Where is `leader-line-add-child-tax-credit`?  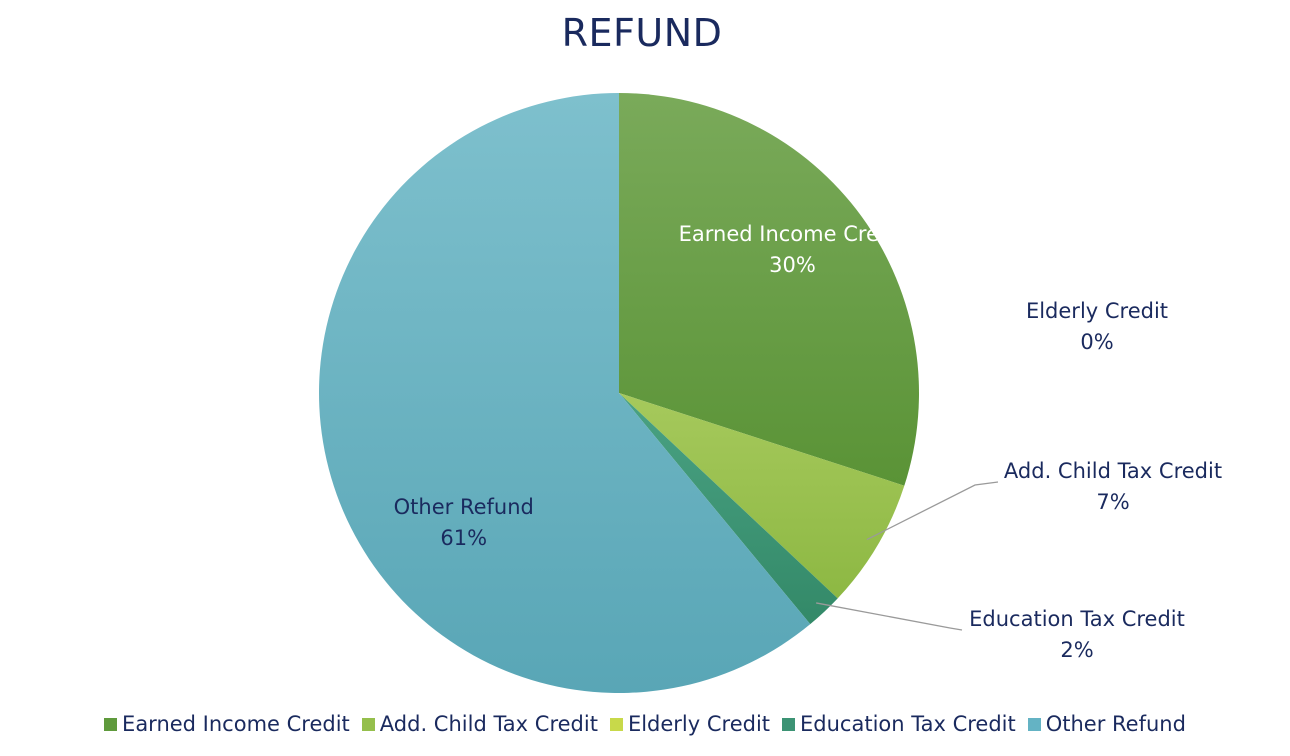
leader-line-add-child-tax-credit is located at coordinates (932, 511).